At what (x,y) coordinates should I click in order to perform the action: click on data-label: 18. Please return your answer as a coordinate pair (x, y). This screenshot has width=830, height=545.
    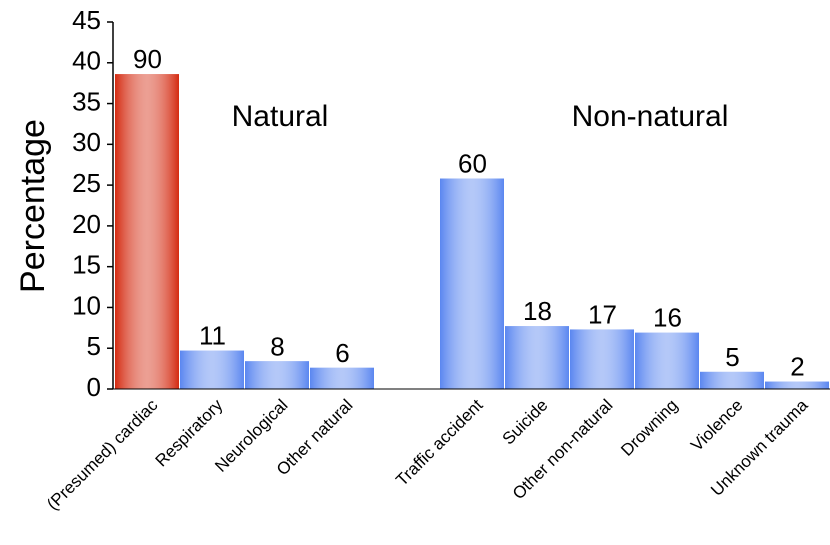
    Looking at the image, I should click on (537, 311).